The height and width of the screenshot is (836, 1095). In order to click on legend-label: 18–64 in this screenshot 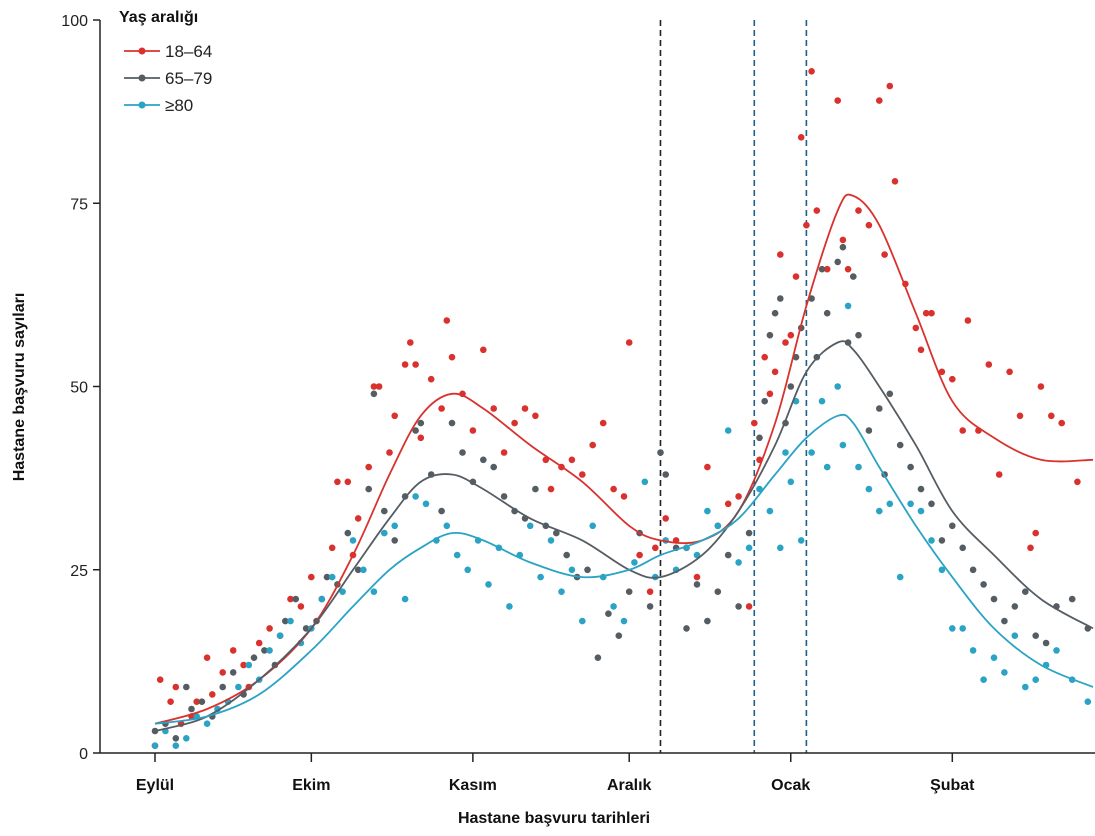, I will do `click(188, 51)`.